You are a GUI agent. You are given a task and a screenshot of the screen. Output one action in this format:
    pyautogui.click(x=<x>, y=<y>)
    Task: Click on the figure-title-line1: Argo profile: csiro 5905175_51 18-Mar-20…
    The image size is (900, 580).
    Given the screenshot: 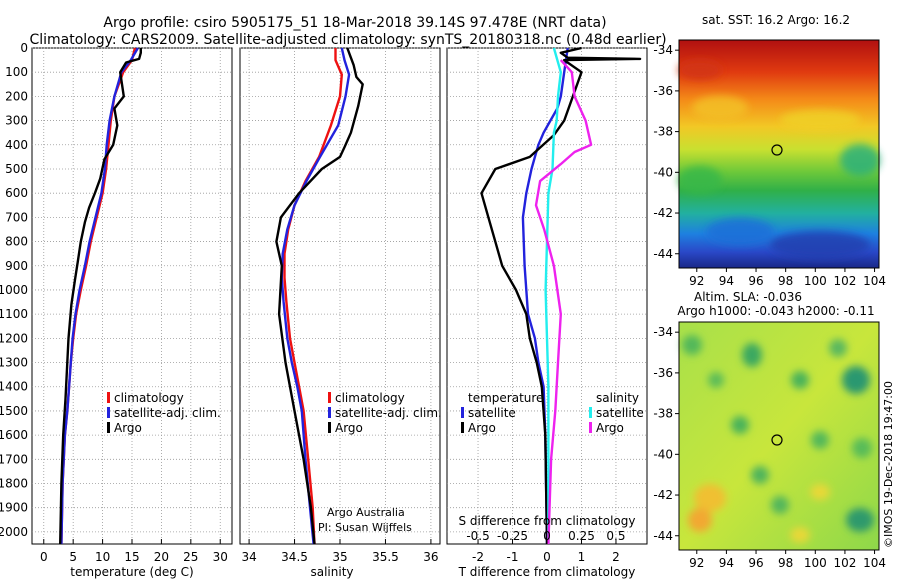 What is the action you would take?
    pyautogui.click(x=354, y=23)
    